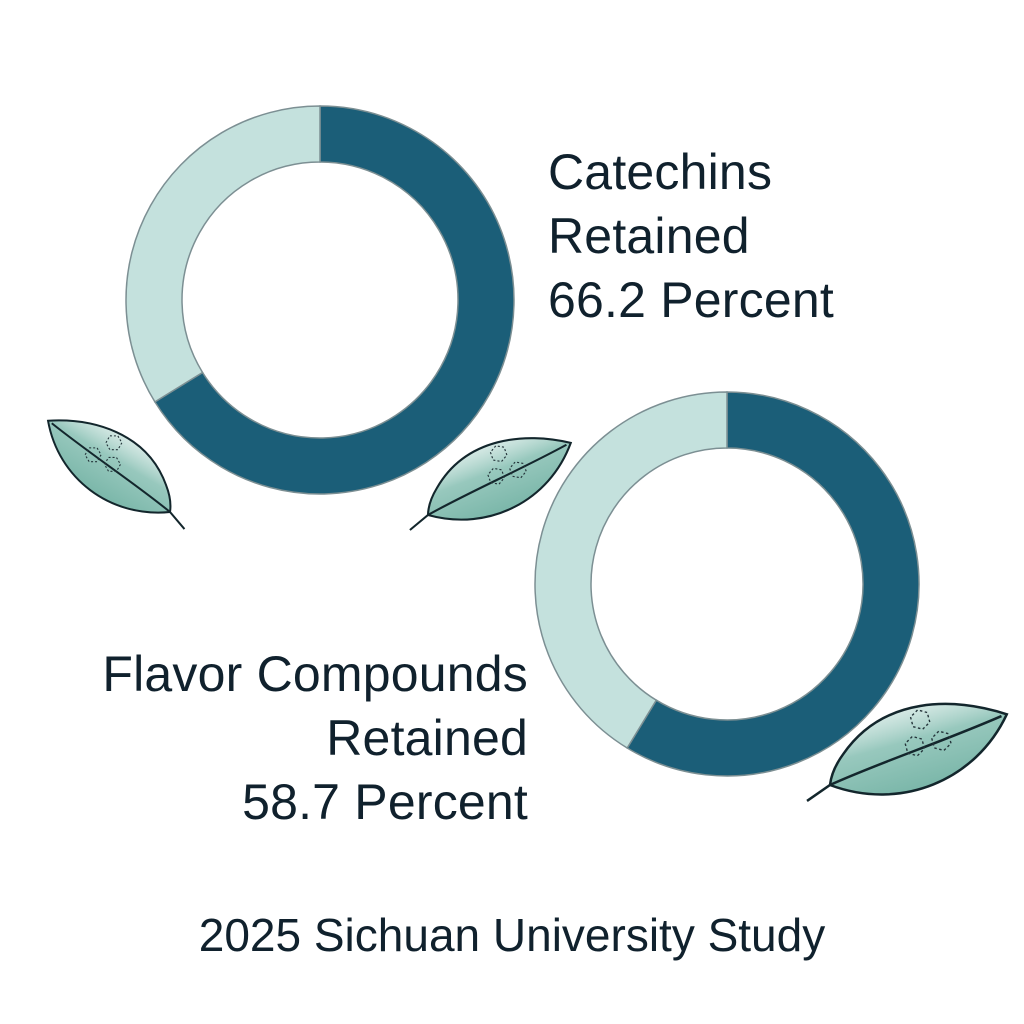  I want to click on catechins-label-line-3: 66.2 Percent, so click(691, 300).